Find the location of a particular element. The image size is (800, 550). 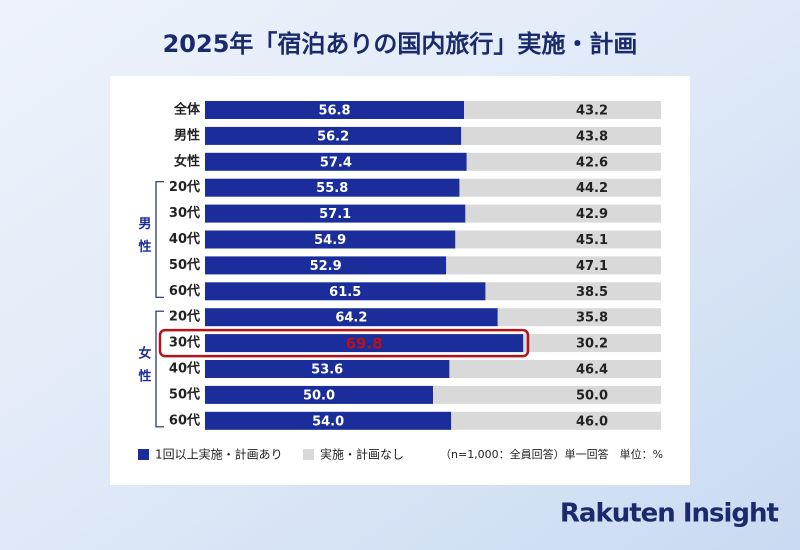

value-label: 52.9 is located at coordinates (326, 266).